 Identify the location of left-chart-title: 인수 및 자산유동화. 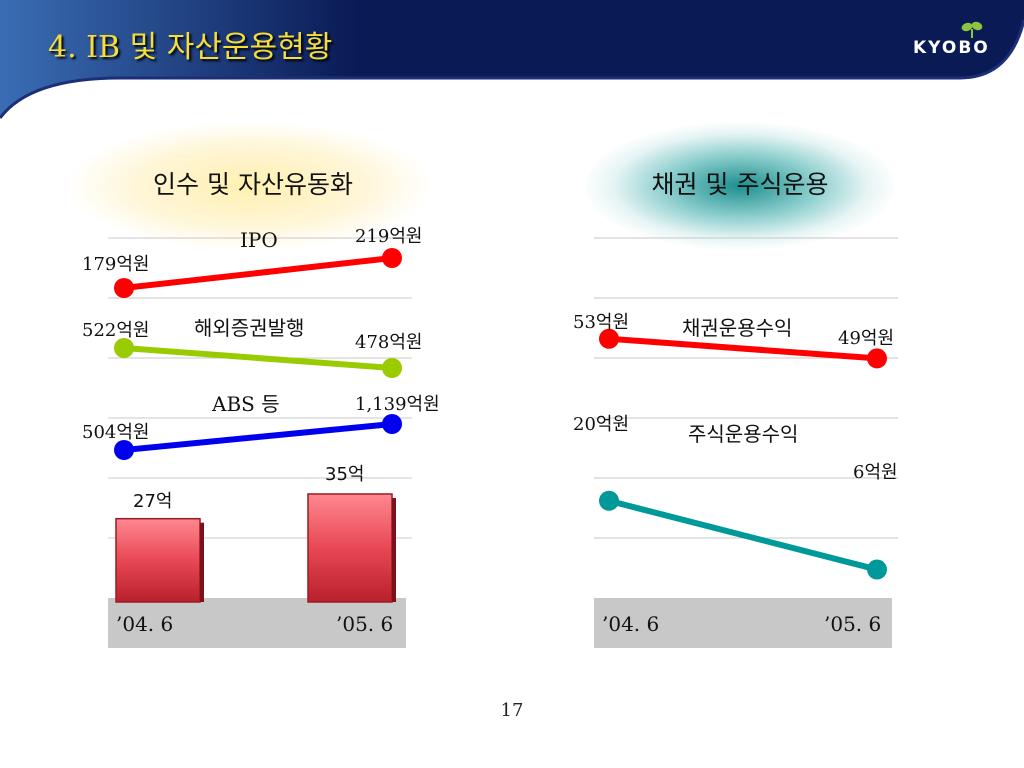
(253, 184).